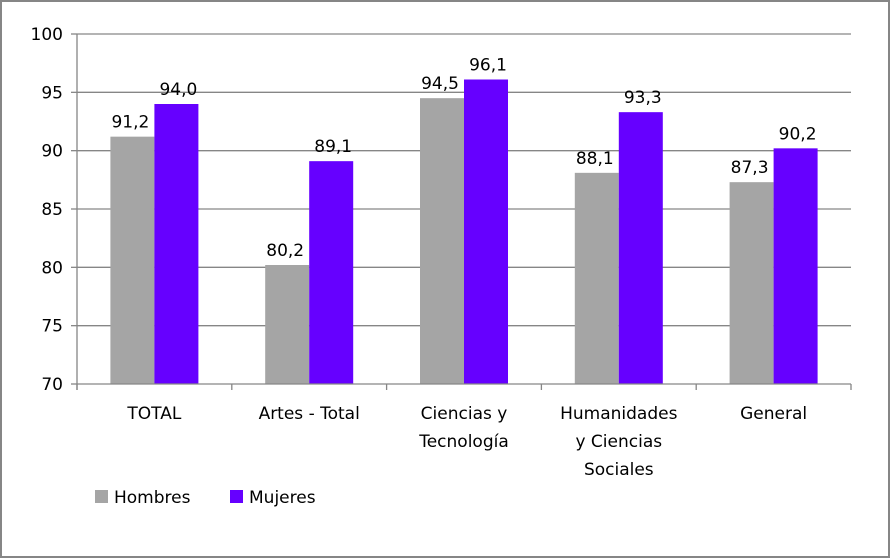 The width and height of the screenshot is (890, 558). Describe the element at coordinates (285, 251) in the screenshot. I see `data-label: 80,2` at that location.